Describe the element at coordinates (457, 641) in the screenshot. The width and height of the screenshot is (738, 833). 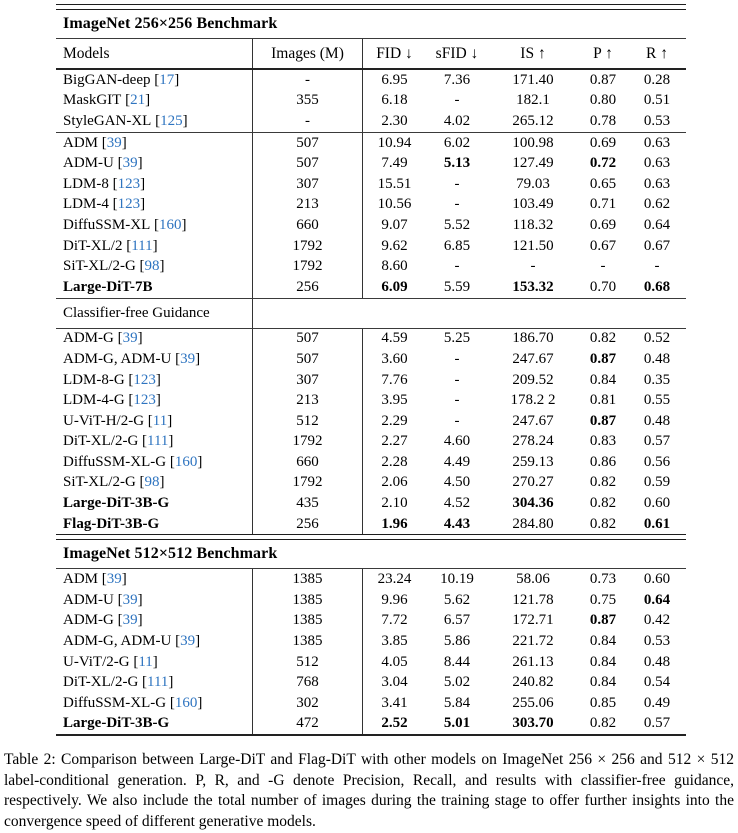
I see `value-cell: 5.86` at that location.